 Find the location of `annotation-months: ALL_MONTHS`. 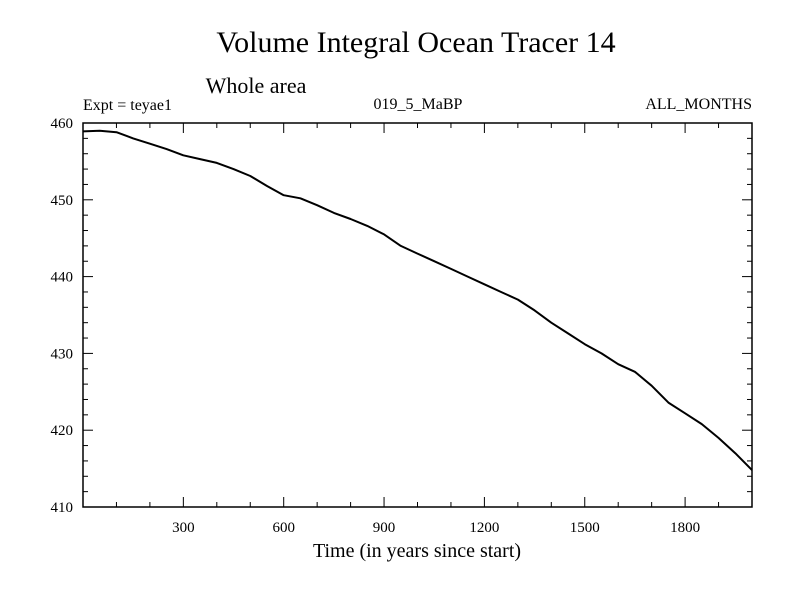

annotation-months: ALL_MONTHS is located at coordinates (698, 104).